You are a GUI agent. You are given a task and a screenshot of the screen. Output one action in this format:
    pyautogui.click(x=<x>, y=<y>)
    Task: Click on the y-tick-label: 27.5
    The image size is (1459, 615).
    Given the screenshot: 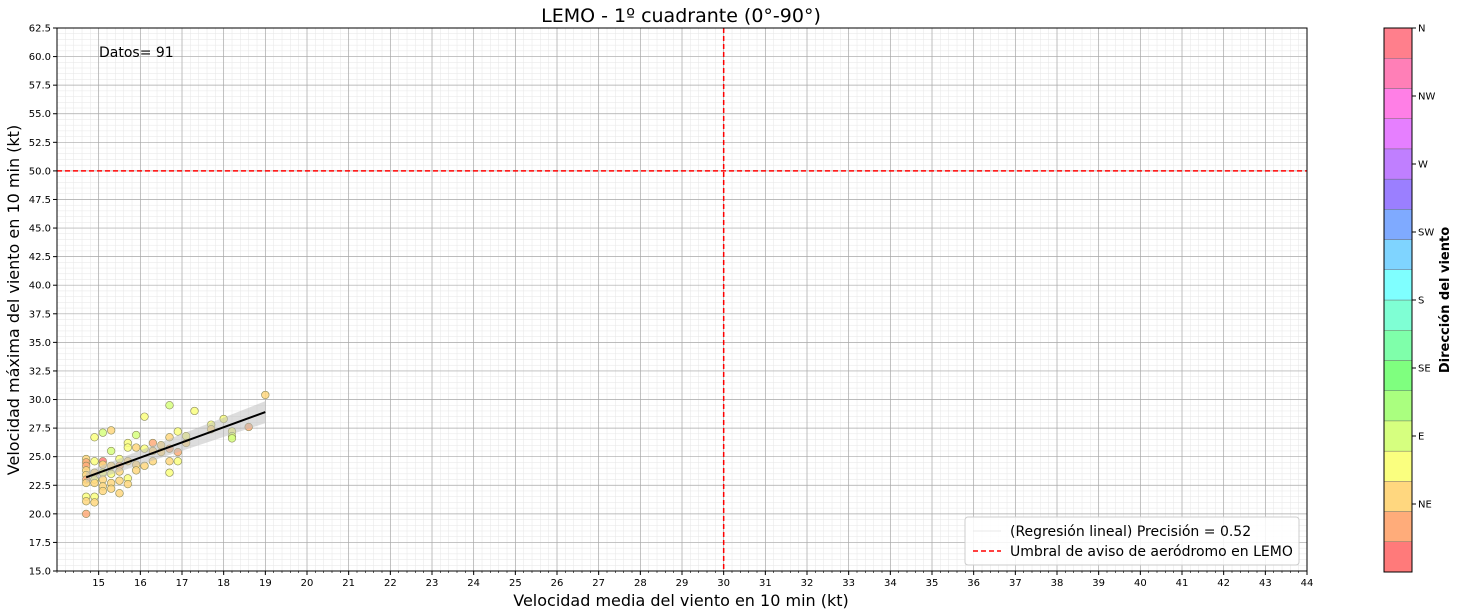 What is the action you would take?
    pyautogui.click(x=40, y=429)
    